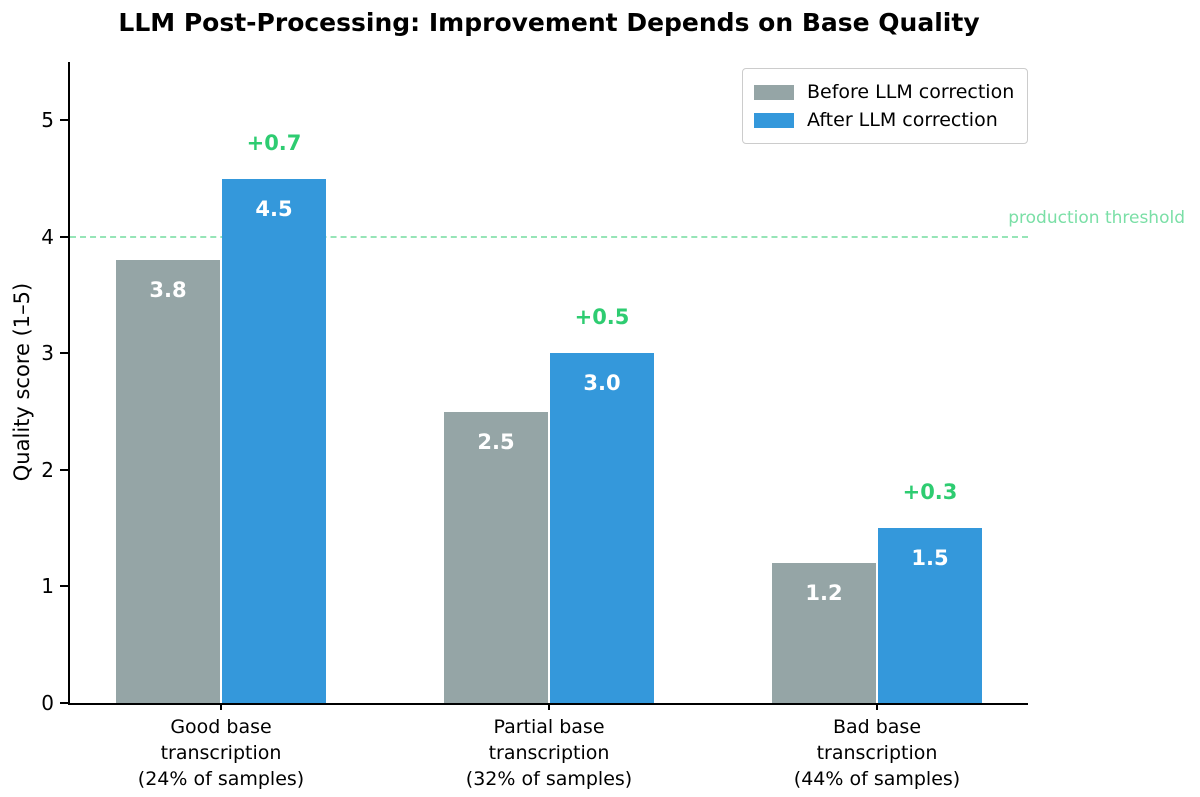  What do you see at coordinates (47, 120) in the screenshot?
I see `y-tick-label: 5` at bounding box center [47, 120].